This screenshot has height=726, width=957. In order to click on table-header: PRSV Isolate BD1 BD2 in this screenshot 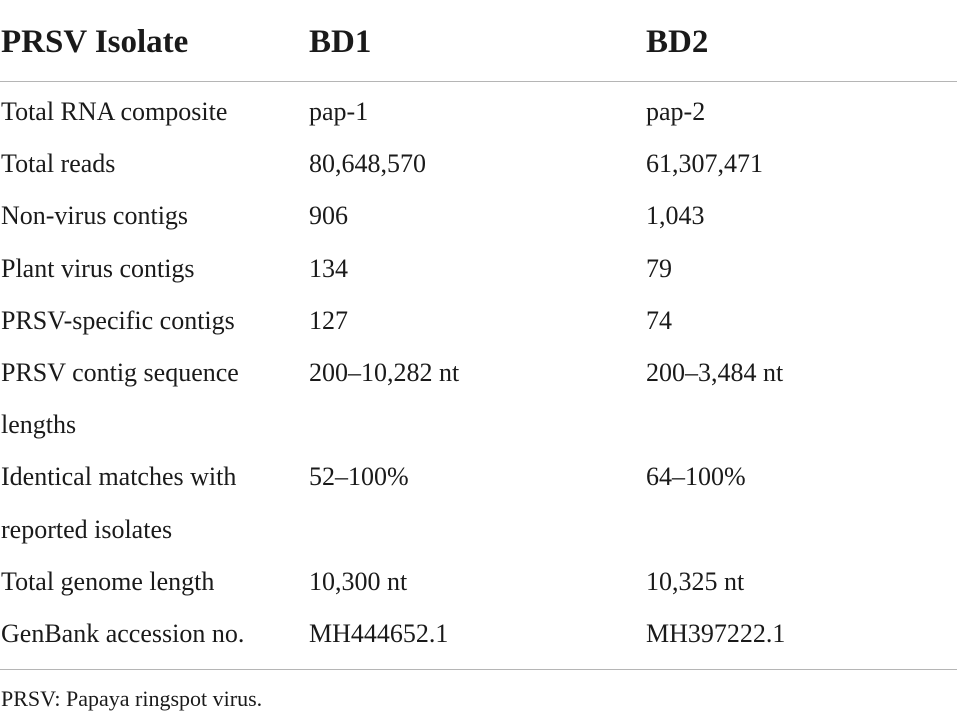, I will do `click(478, 41)`.